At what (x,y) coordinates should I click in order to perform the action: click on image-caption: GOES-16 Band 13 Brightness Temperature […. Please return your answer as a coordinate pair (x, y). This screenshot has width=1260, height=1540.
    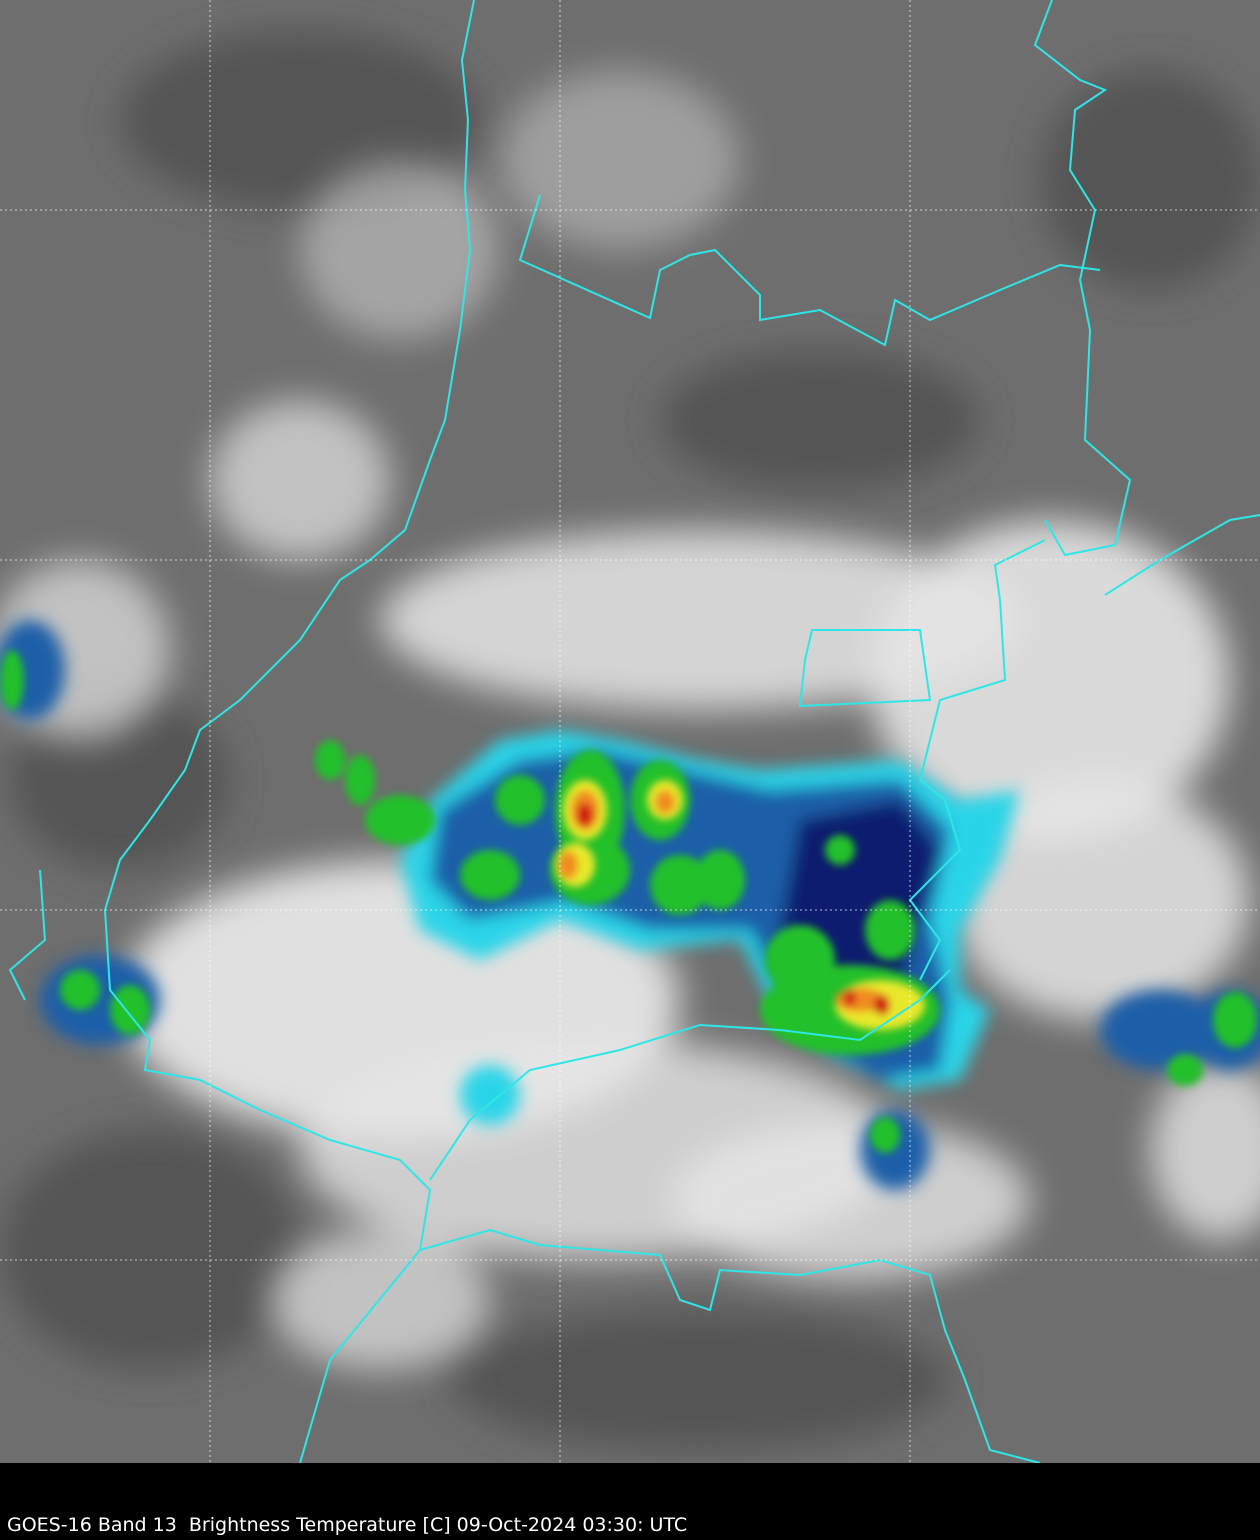
    Looking at the image, I should click on (347, 1525).